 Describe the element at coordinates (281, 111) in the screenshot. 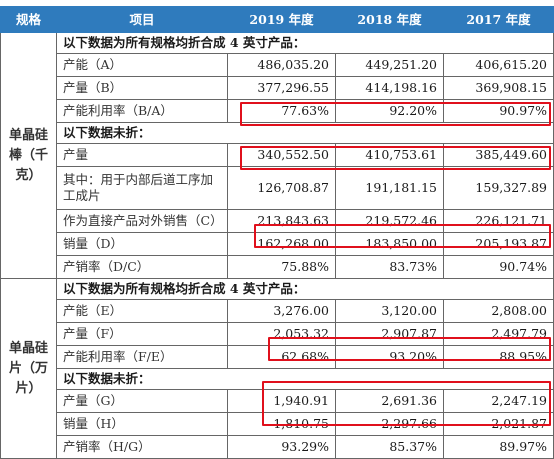

I see `cell-2019: 77.63%` at that location.